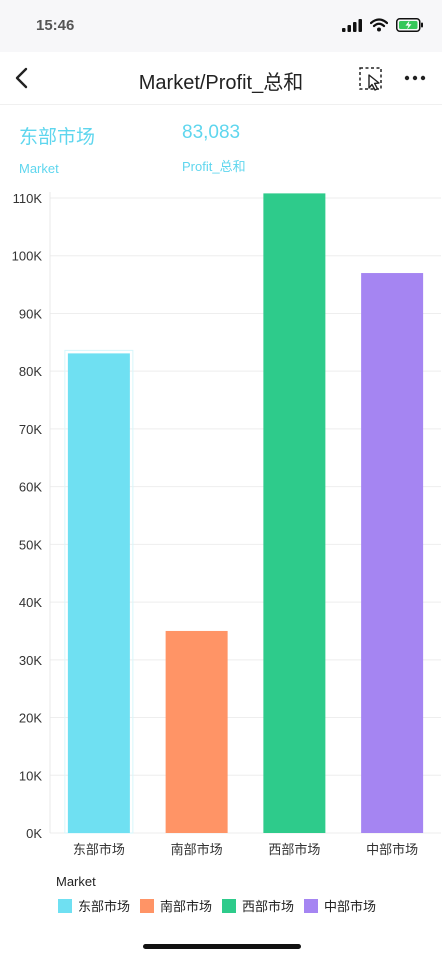 This screenshot has width=442, height=960. I want to click on status-icons, so click(383, 25).